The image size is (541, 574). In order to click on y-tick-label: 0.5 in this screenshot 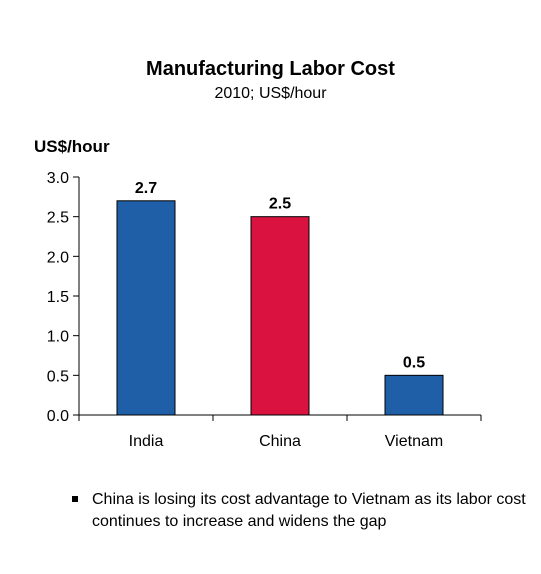, I will do `click(58, 376)`.